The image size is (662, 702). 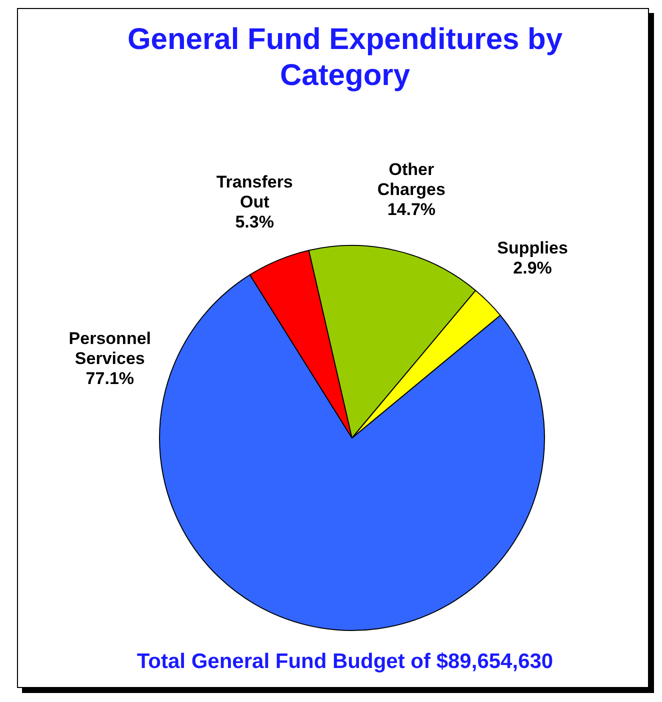 What do you see at coordinates (532, 248) in the screenshot?
I see `slice-label: Supplies` at bounding box center [532, 248].